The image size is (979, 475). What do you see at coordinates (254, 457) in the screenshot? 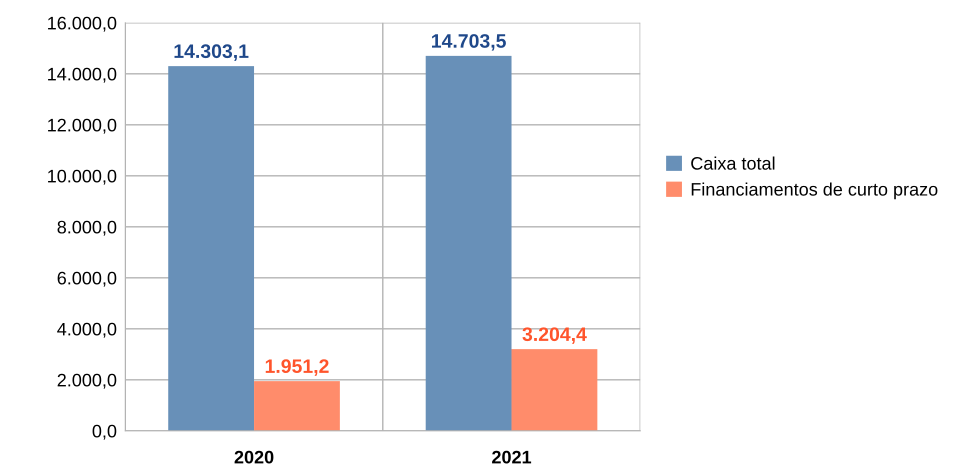
I see `x-tick-label: 2020` at bounding box center [254, 457].